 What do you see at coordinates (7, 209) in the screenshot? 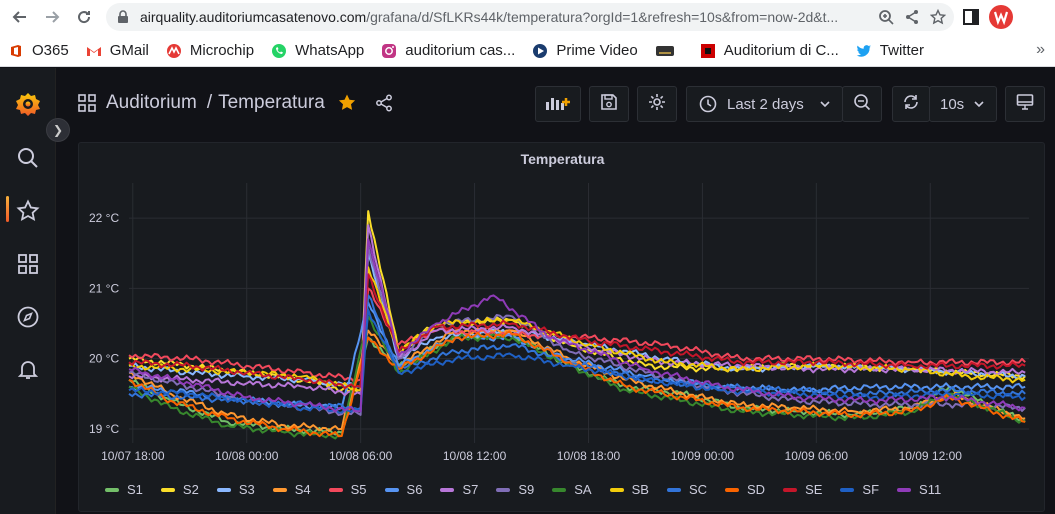
I see `active-indicator` at bounding box center [7, 209].